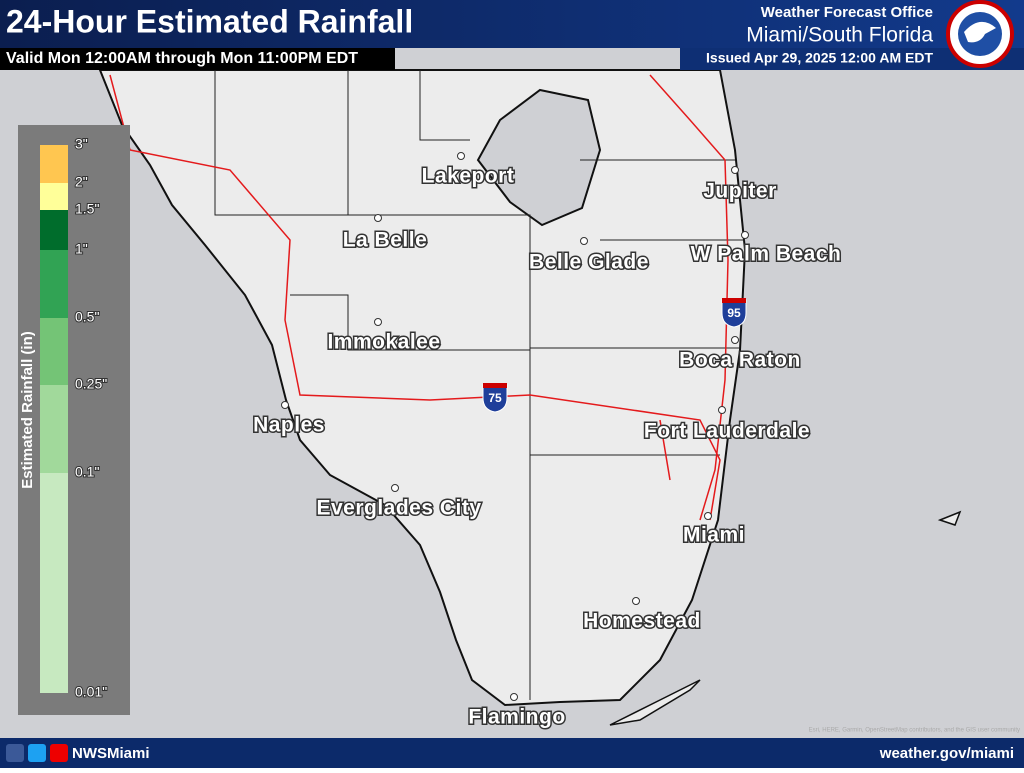 This screenshot has height=773, width=1024. I want to click on highway-label: 95, so click(734, 313).